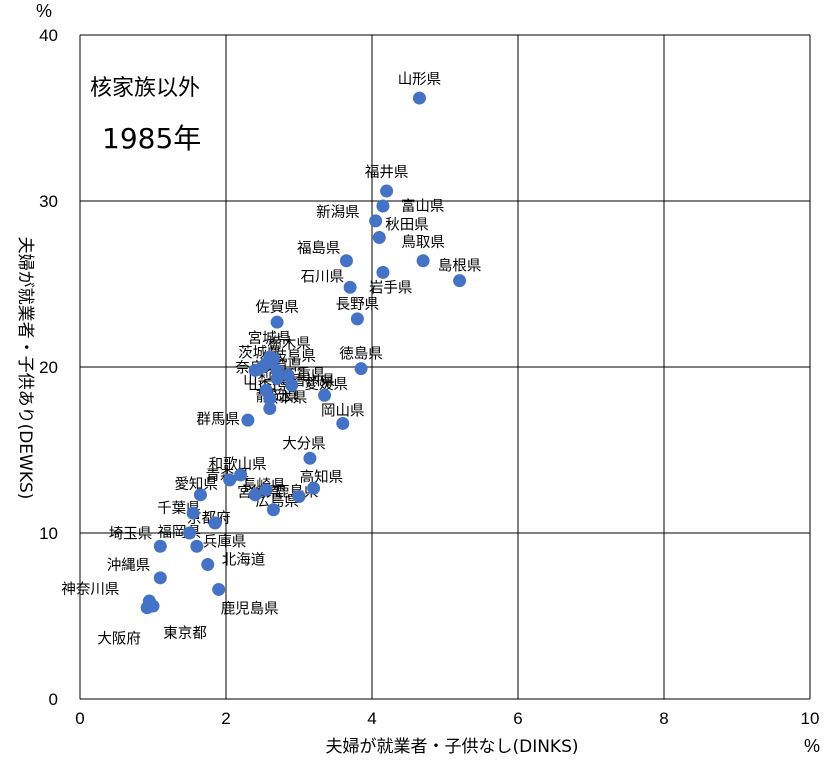 This screenshot has width=830, height=764. What do you see at coordinates (44, 11) in the screenshot?
I see `y-unit-label: %` at bounding box center [44, 11].